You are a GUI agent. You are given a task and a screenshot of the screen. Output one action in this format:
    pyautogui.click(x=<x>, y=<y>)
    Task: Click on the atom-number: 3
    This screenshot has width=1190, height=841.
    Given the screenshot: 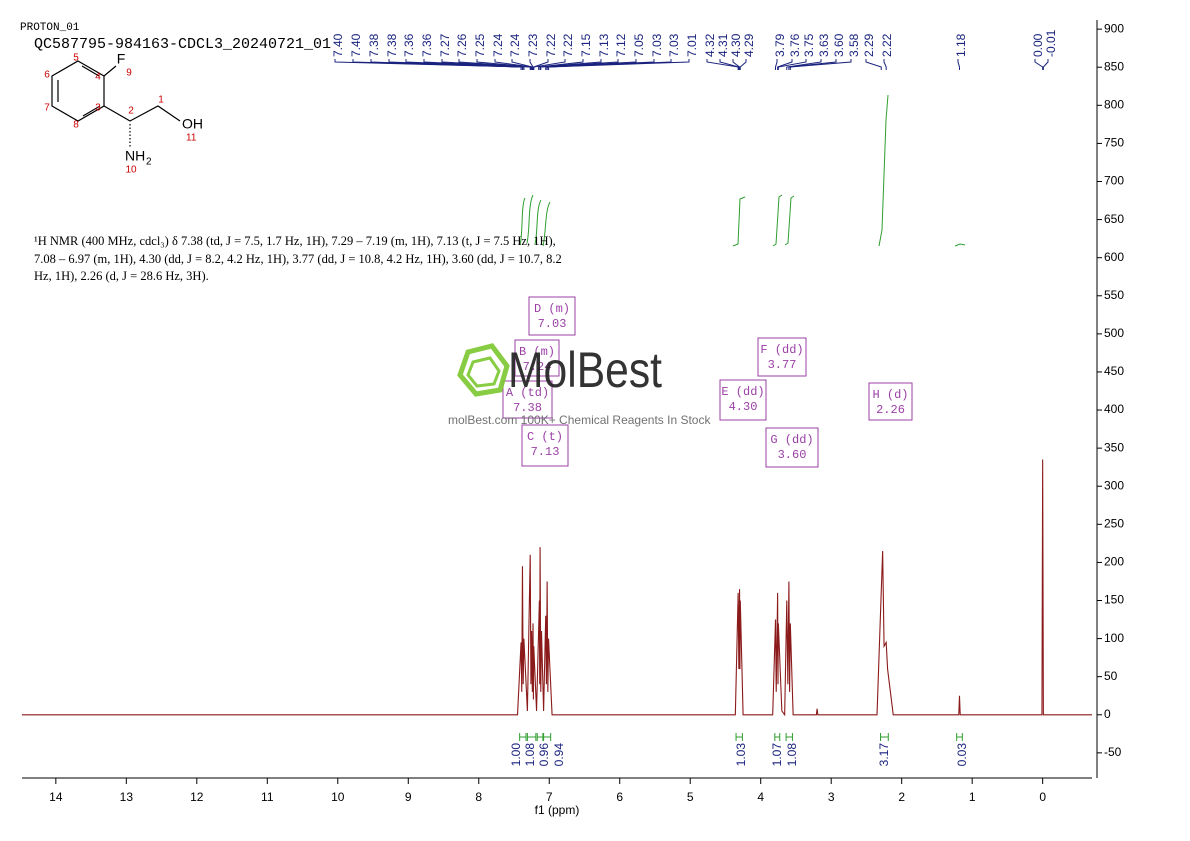 What is the action you would take?
    pyautogui.click(x=98, y=108)
    